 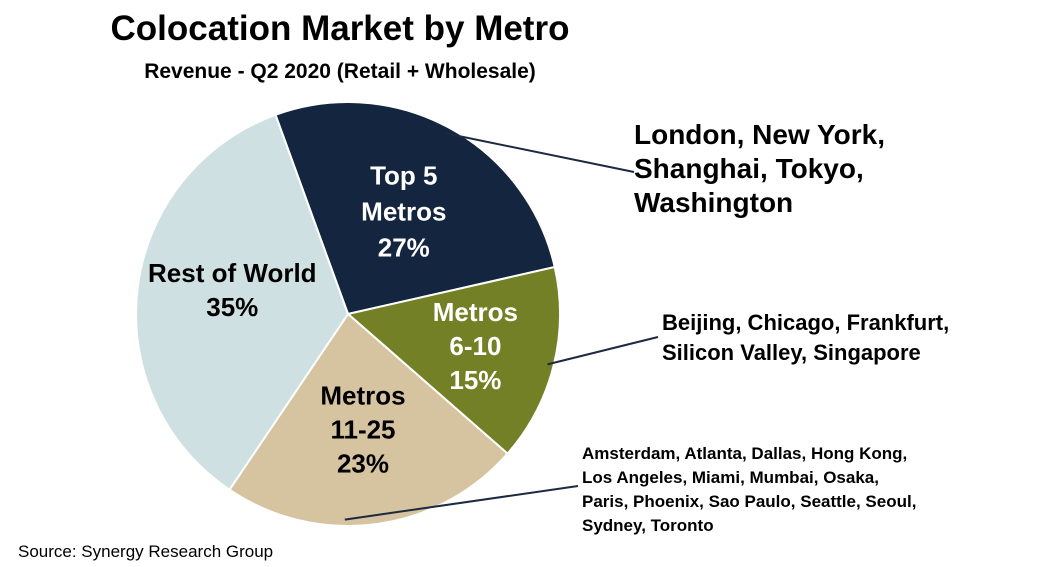 What do you see at coordinates (744, 453) in the screenshot?
I see `callout-line-text: Amsterdam, Atlanta, Dallas, Hong Kong,` at bounding box center [744, 453].